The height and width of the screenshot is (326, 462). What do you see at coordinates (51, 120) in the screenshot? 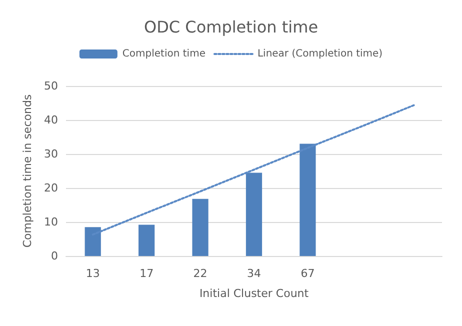
I see `y-tick-label: 40` at bounding box center [51, 120].